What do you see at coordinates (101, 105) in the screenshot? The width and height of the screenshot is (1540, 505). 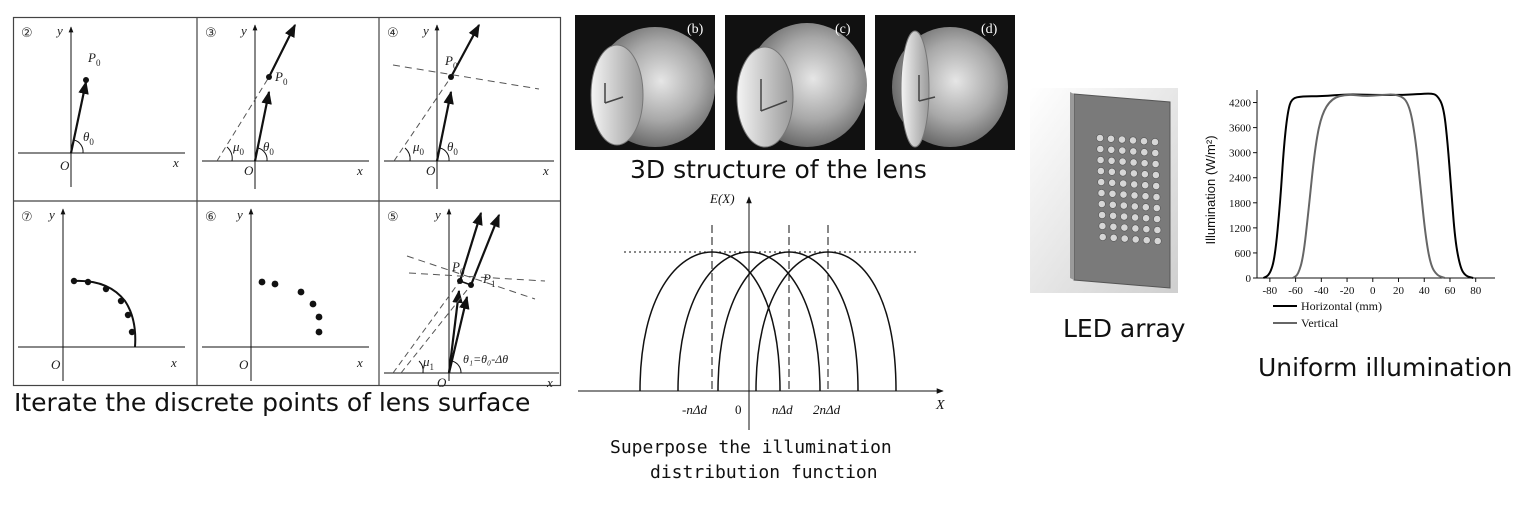 I see `panel-2: ② x y O P0 θ0` at bounding box center [101, 105].